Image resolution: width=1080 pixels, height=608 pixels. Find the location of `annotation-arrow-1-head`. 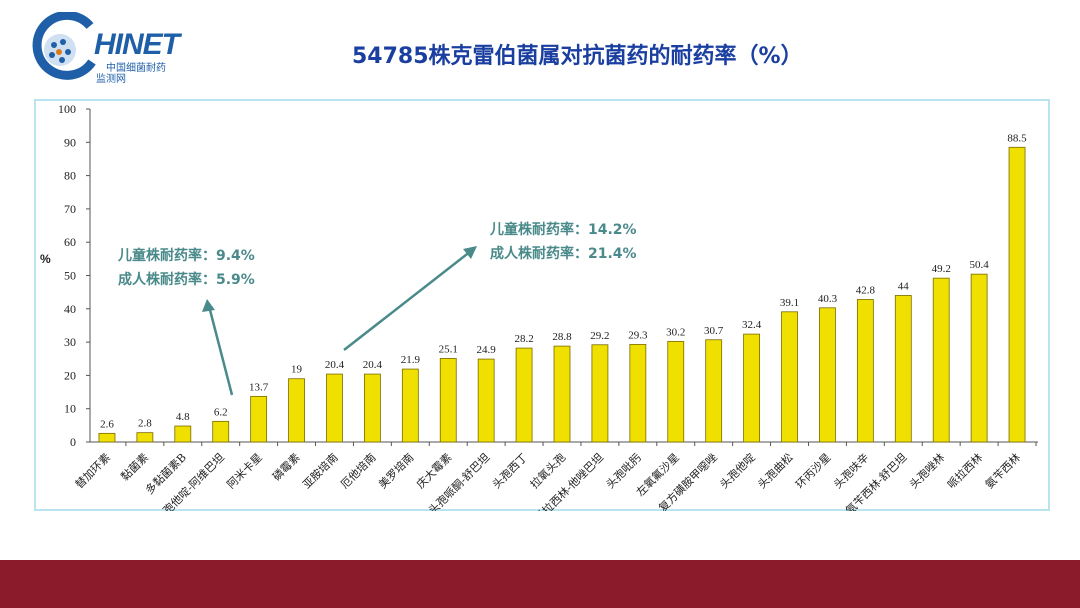

annotation-arrow-1-head is located at coordinates (208, 305).